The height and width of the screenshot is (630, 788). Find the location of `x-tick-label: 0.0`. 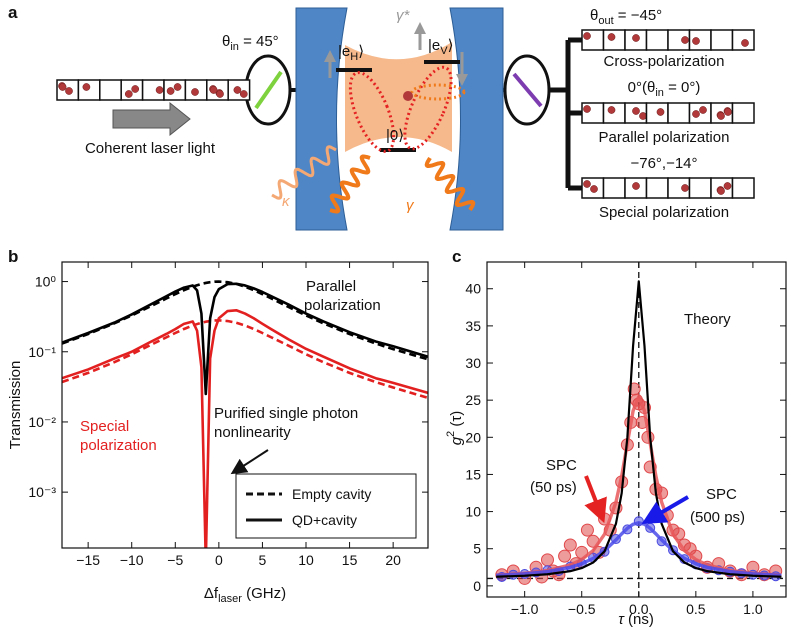

x-tick-label: 0.0 is located at coordinates (639, 609).